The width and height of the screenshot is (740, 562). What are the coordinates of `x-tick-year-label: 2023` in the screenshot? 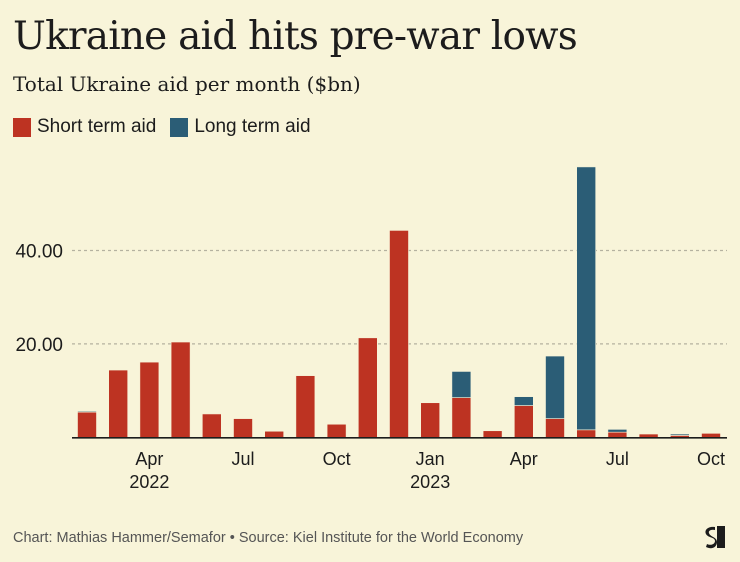 It's located at (430, 482).